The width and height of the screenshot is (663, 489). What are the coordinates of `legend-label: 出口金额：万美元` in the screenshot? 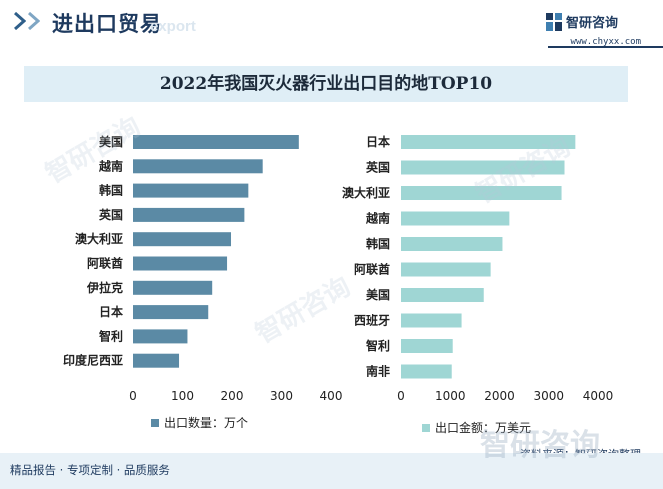 It's located at (483, 428).